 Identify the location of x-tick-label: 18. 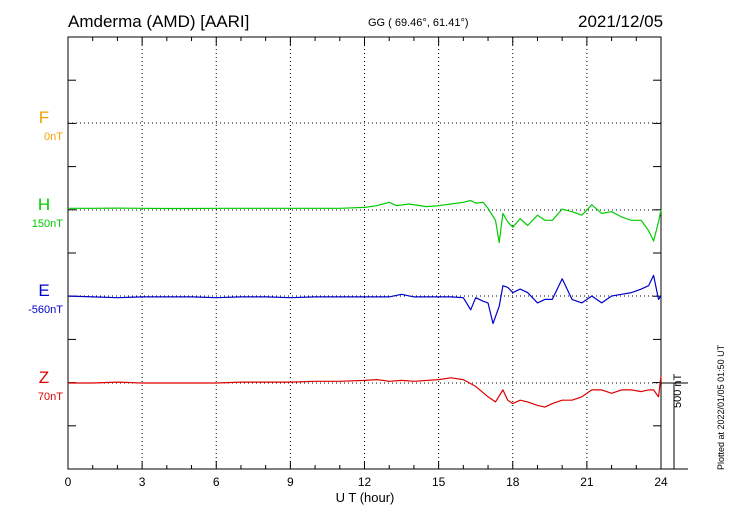
(513, 482).